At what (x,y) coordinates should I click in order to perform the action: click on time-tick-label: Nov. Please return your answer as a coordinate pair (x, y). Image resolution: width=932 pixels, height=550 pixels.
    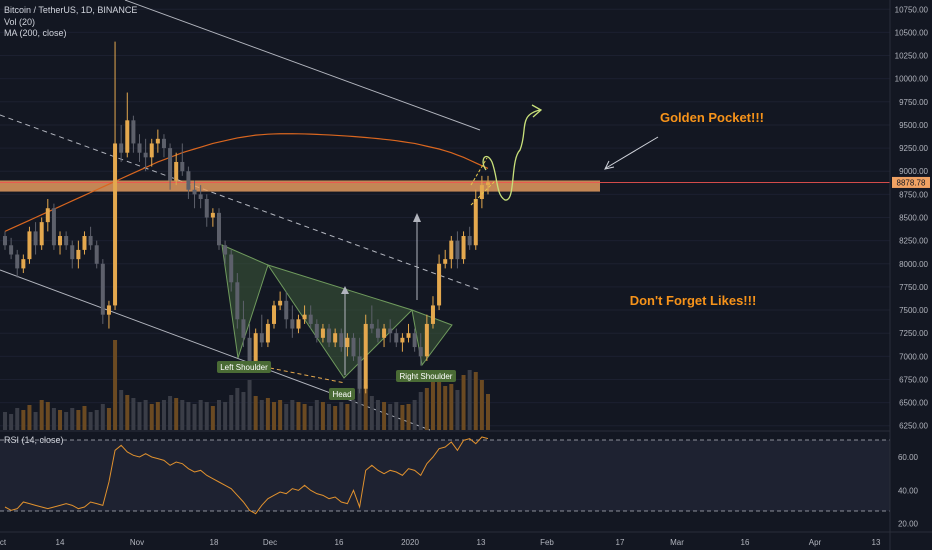
    Looking at the image, I should click on (137, 542).